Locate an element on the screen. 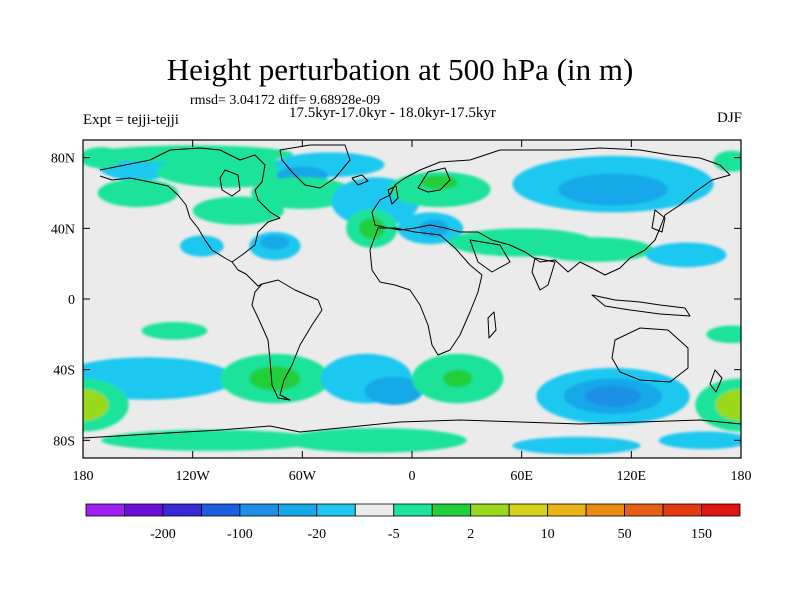 The width and height of the screenshot is (800, 600). x-tick-label: 0 is located at coordinates (412, 476).